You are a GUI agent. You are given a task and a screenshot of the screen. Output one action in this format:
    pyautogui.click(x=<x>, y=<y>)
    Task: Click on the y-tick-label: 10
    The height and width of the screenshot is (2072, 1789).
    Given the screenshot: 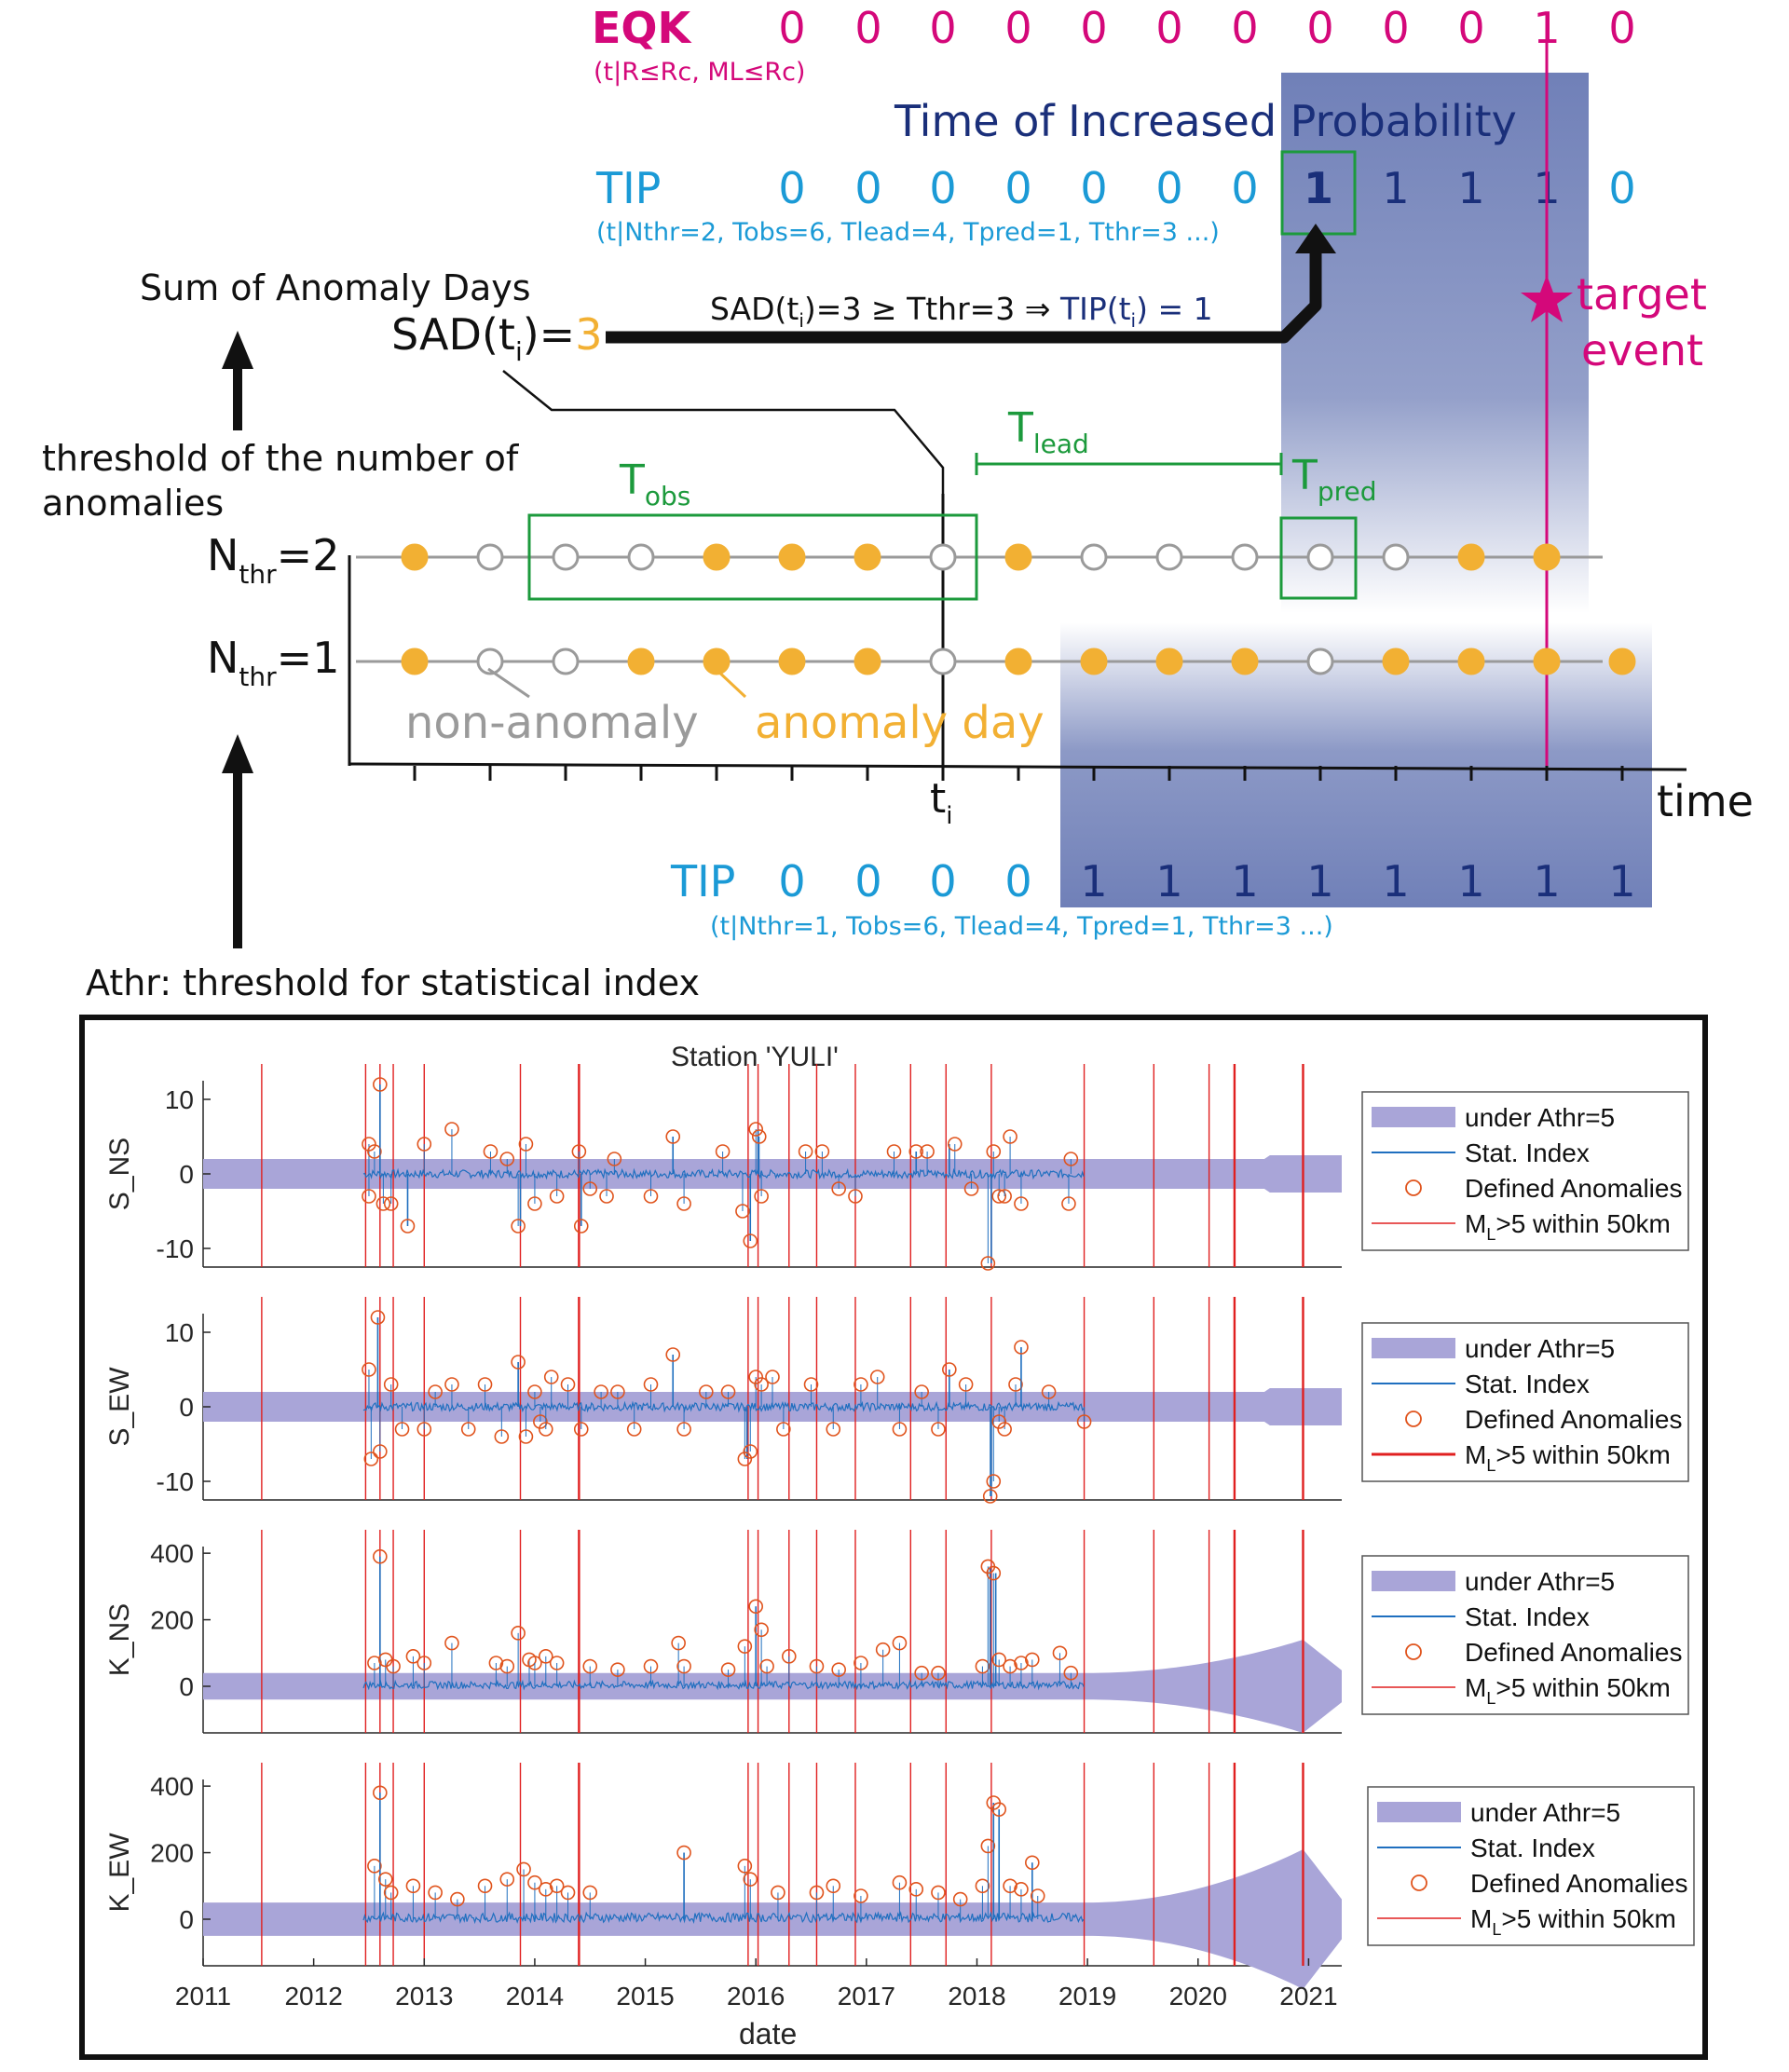 What is the action you would take?
    pyautogui.click(x=179, y=1099)
    